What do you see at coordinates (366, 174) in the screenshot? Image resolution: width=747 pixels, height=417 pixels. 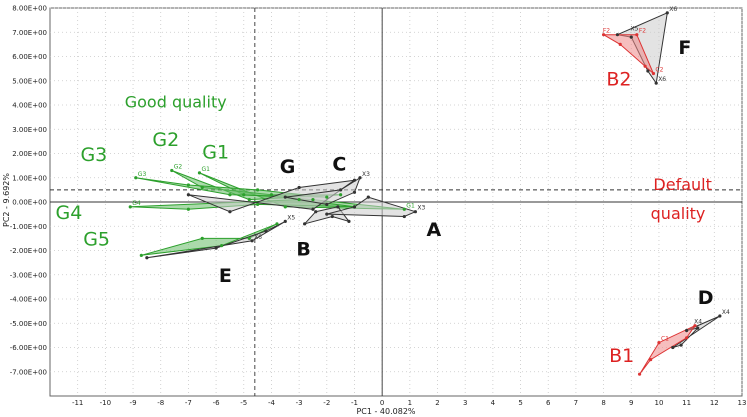 I see `point-label: X3` at bounding box center [366, 174].